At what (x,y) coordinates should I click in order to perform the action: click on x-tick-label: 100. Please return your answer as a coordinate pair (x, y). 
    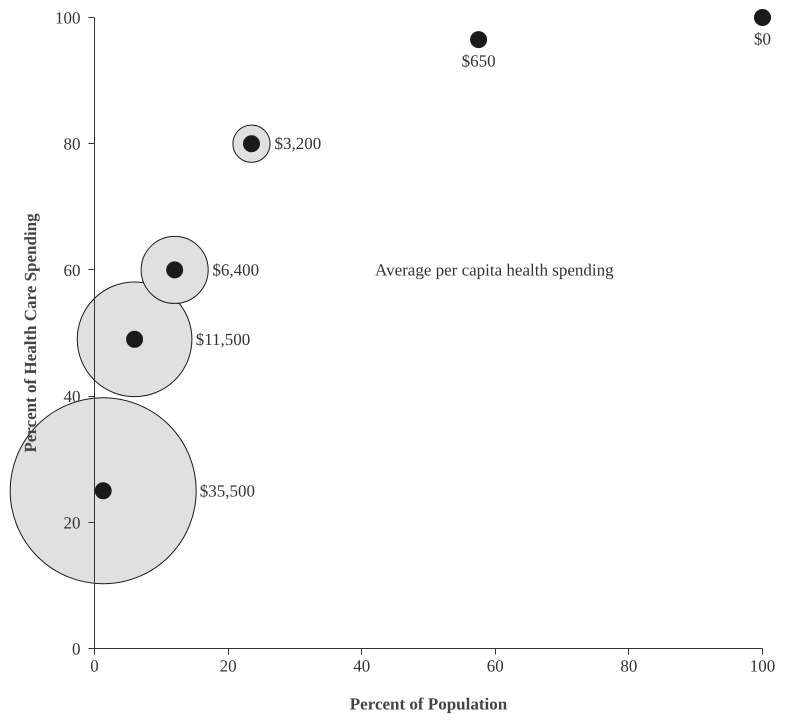
    Looking at the image, I should click on (763, 666).